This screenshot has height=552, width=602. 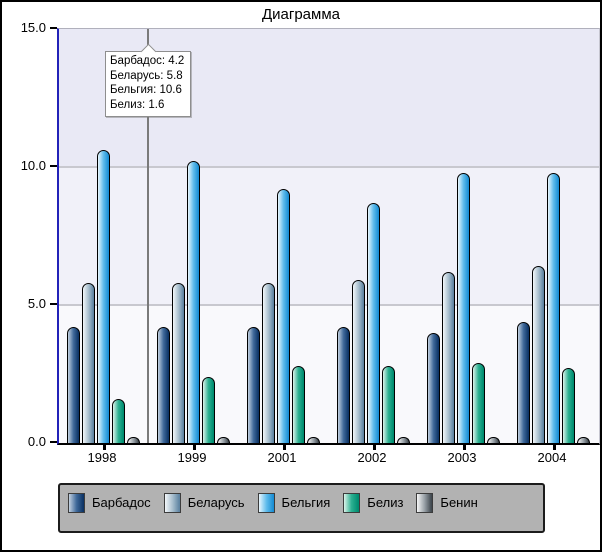 What do you see at coordinates (148, 236) in the screenshot?
I see `hover-crosshair-line` at bounding box center [148, 236].